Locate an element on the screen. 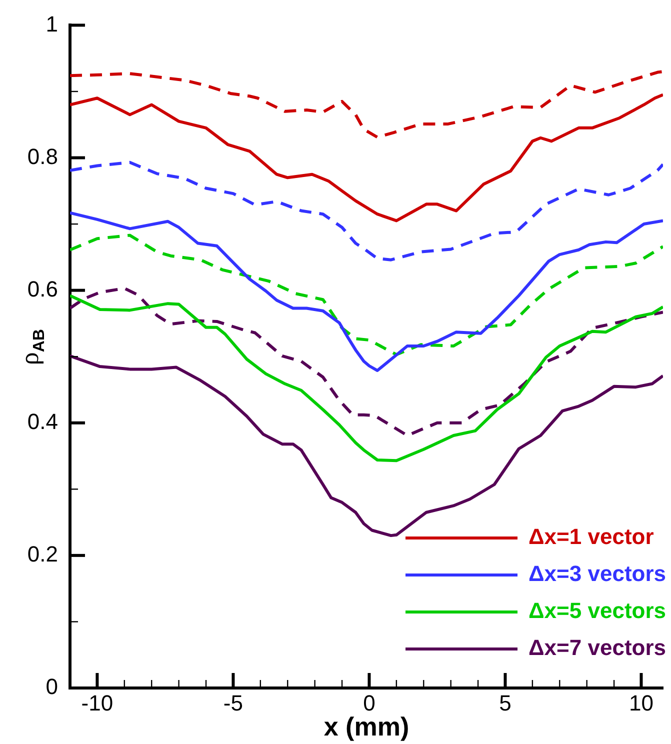  text: Δx=3 vectors is located at coordinates (597, 573).